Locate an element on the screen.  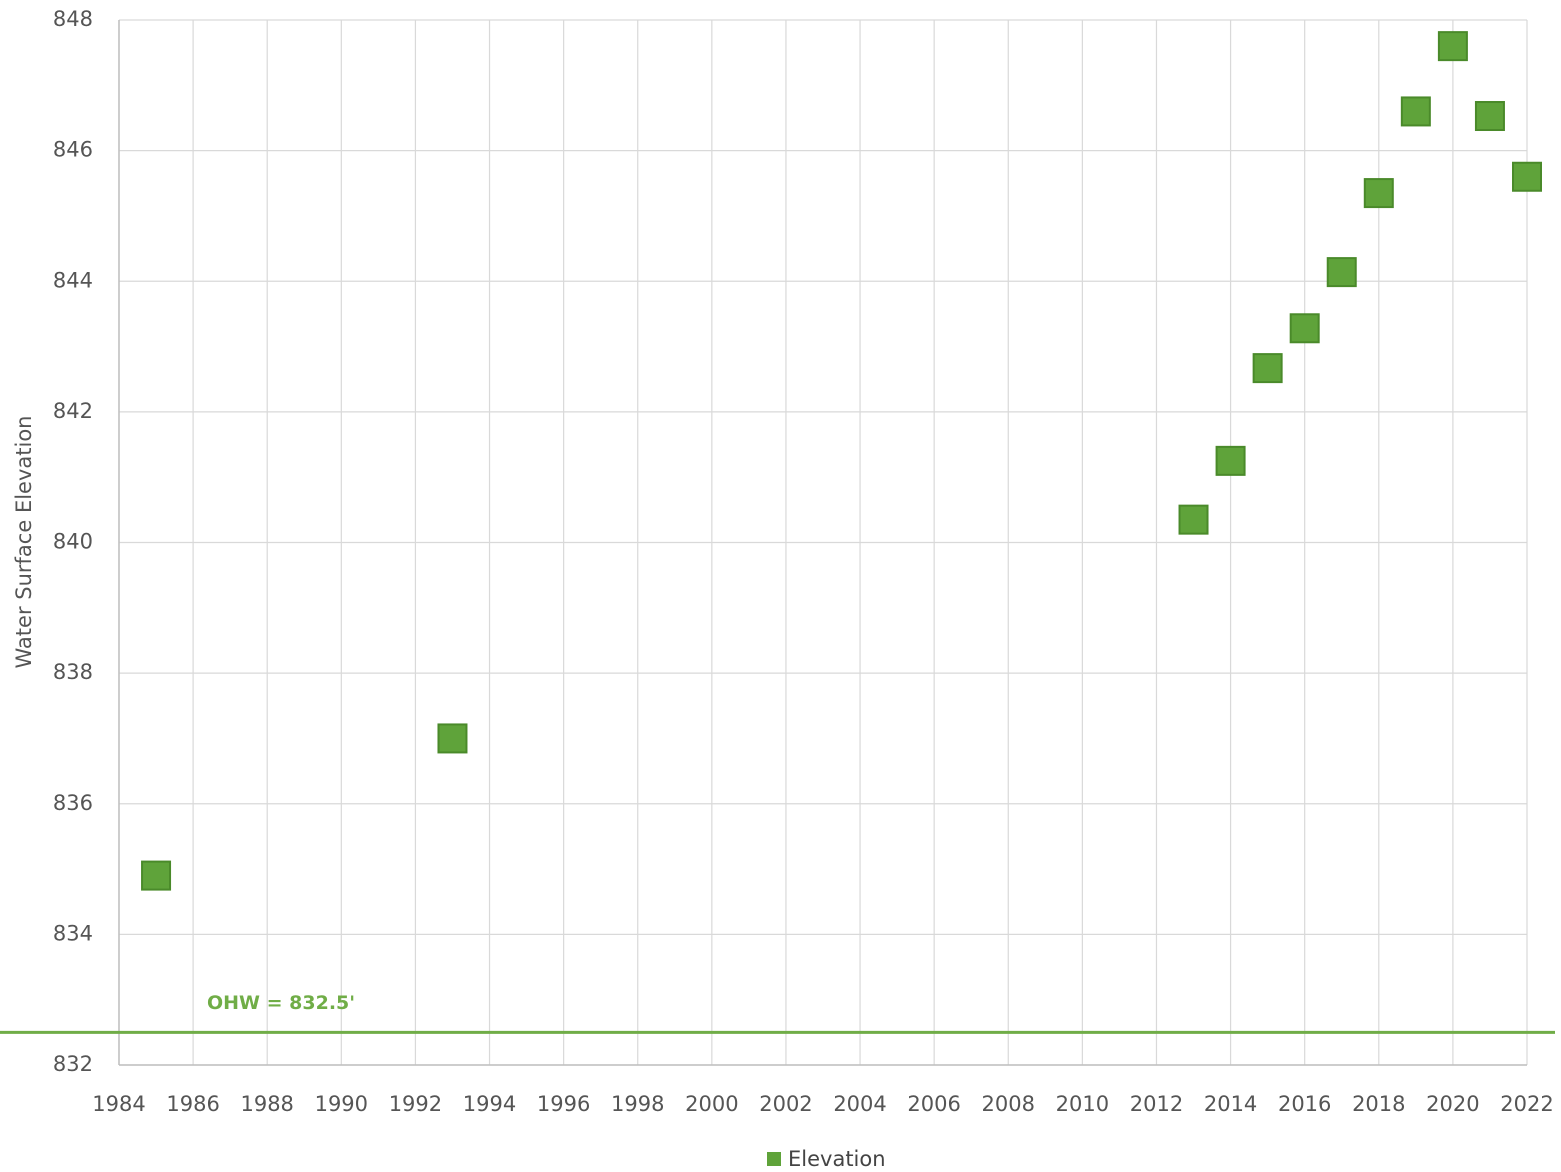
x-tick-label: 1994 is located at coordinates (489, 1104).